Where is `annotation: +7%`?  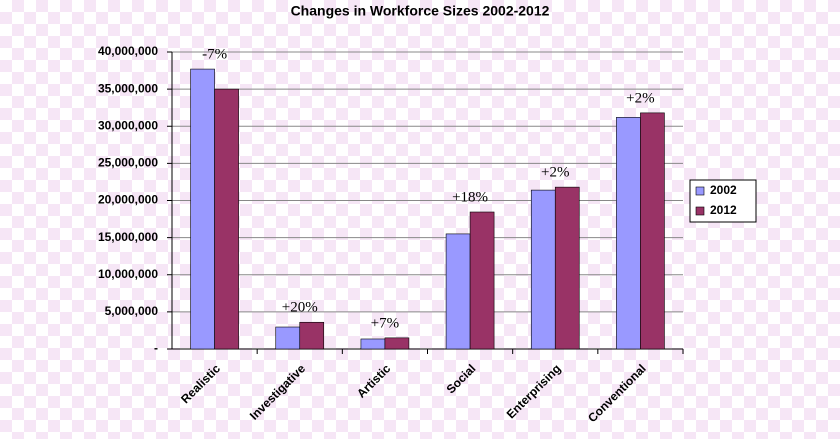
annotation: +7% is located at coordinates (385, 323).